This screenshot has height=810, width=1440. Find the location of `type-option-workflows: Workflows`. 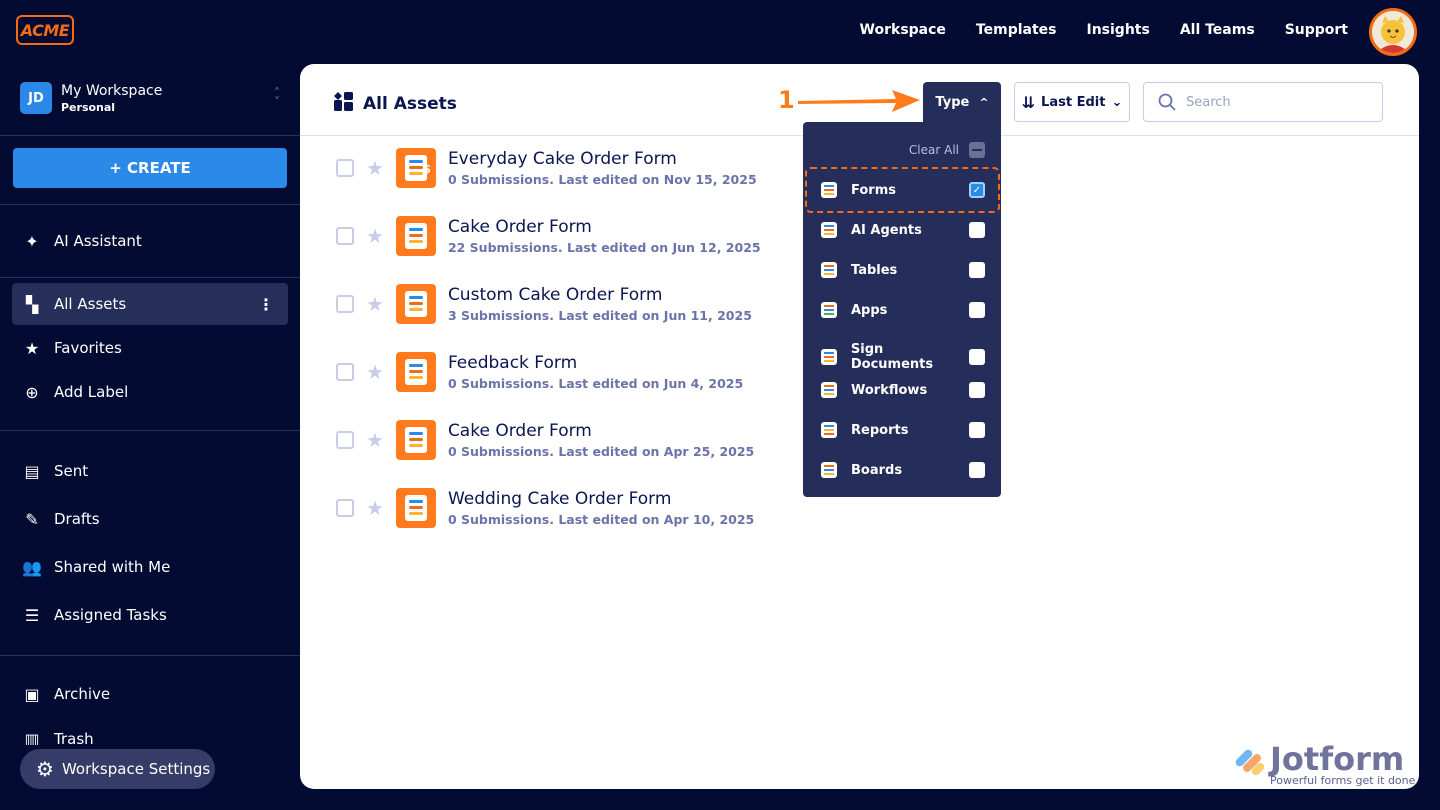

type-option-workflows: Workflows is located at coordinates (903, 390).